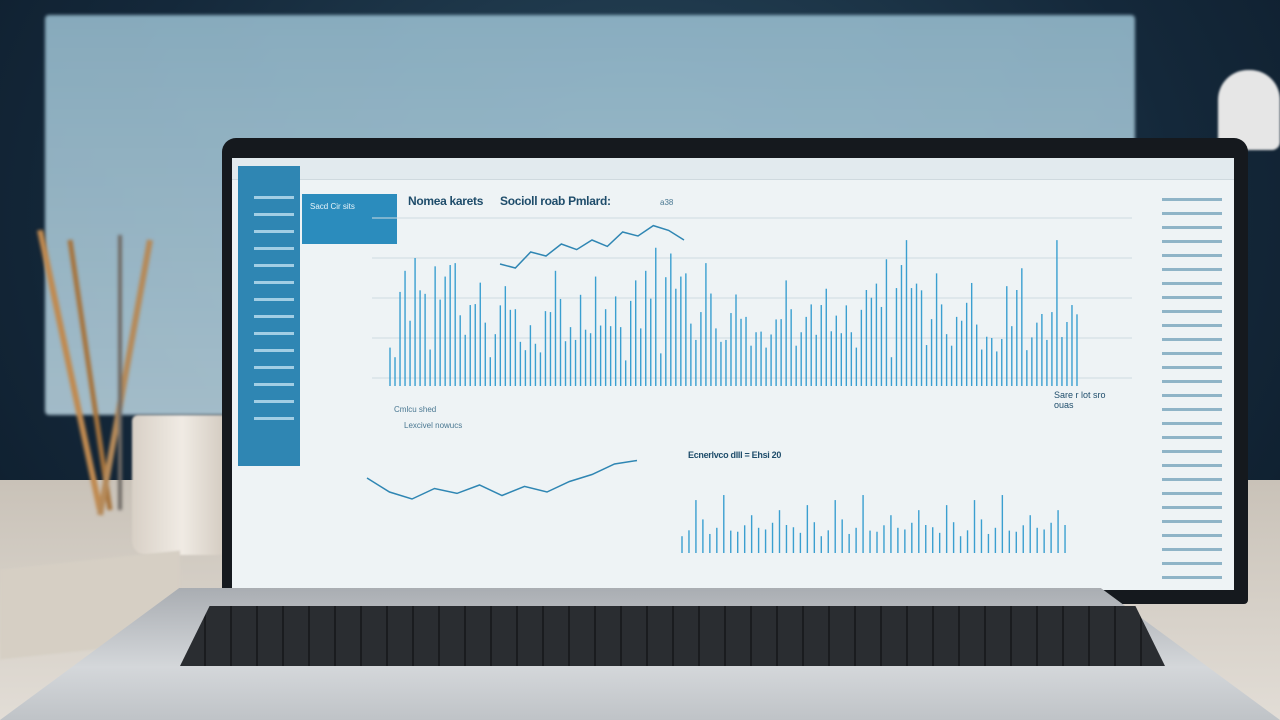 This screenshot has width=1280, height=720. Describe the element at coordinates (269, 316) in the screenshot. I see `sidebar` at that location.